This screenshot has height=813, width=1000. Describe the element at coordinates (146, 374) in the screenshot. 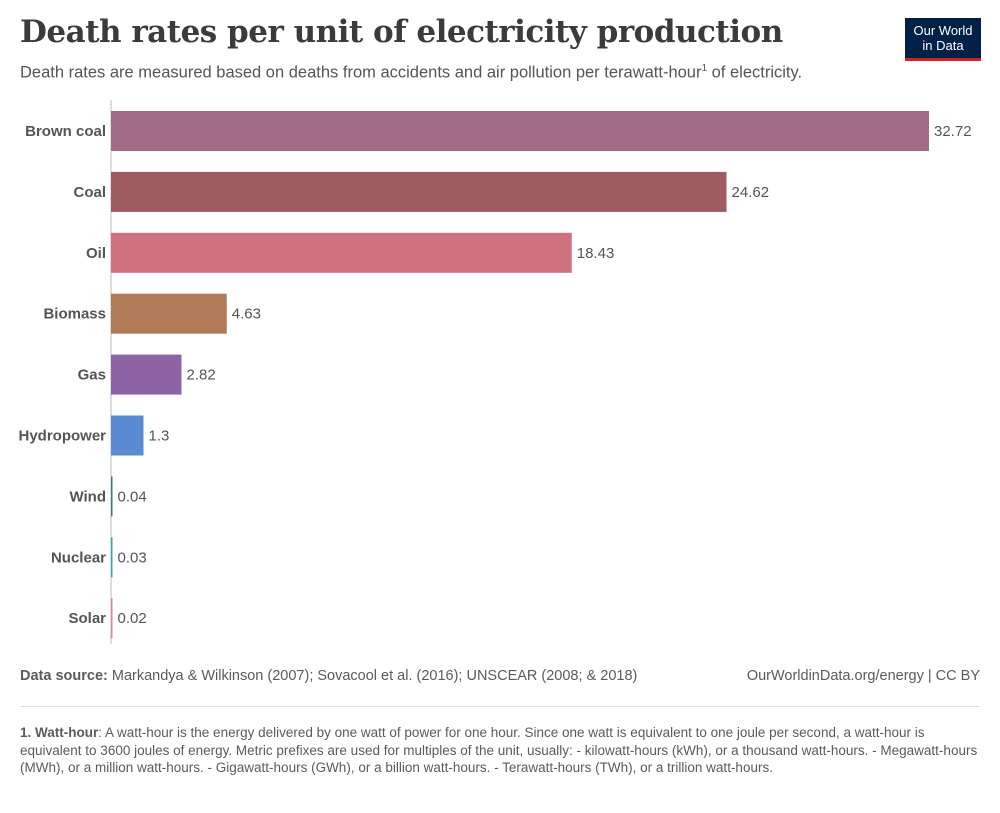

I see `bar-gas` at that location.